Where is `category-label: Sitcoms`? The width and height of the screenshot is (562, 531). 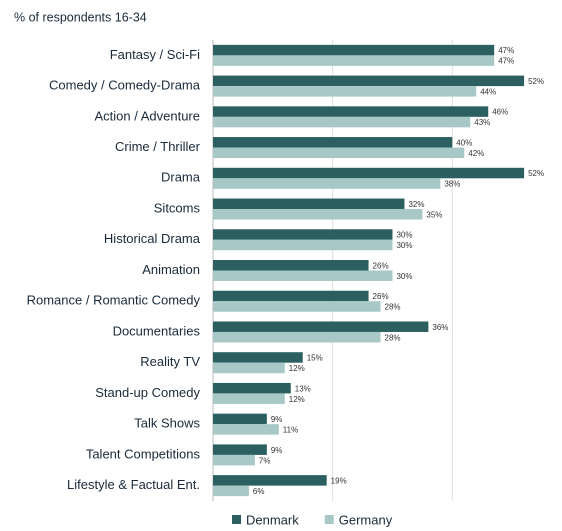
category-label: Sitcoms is located at coordinates (177, 207).